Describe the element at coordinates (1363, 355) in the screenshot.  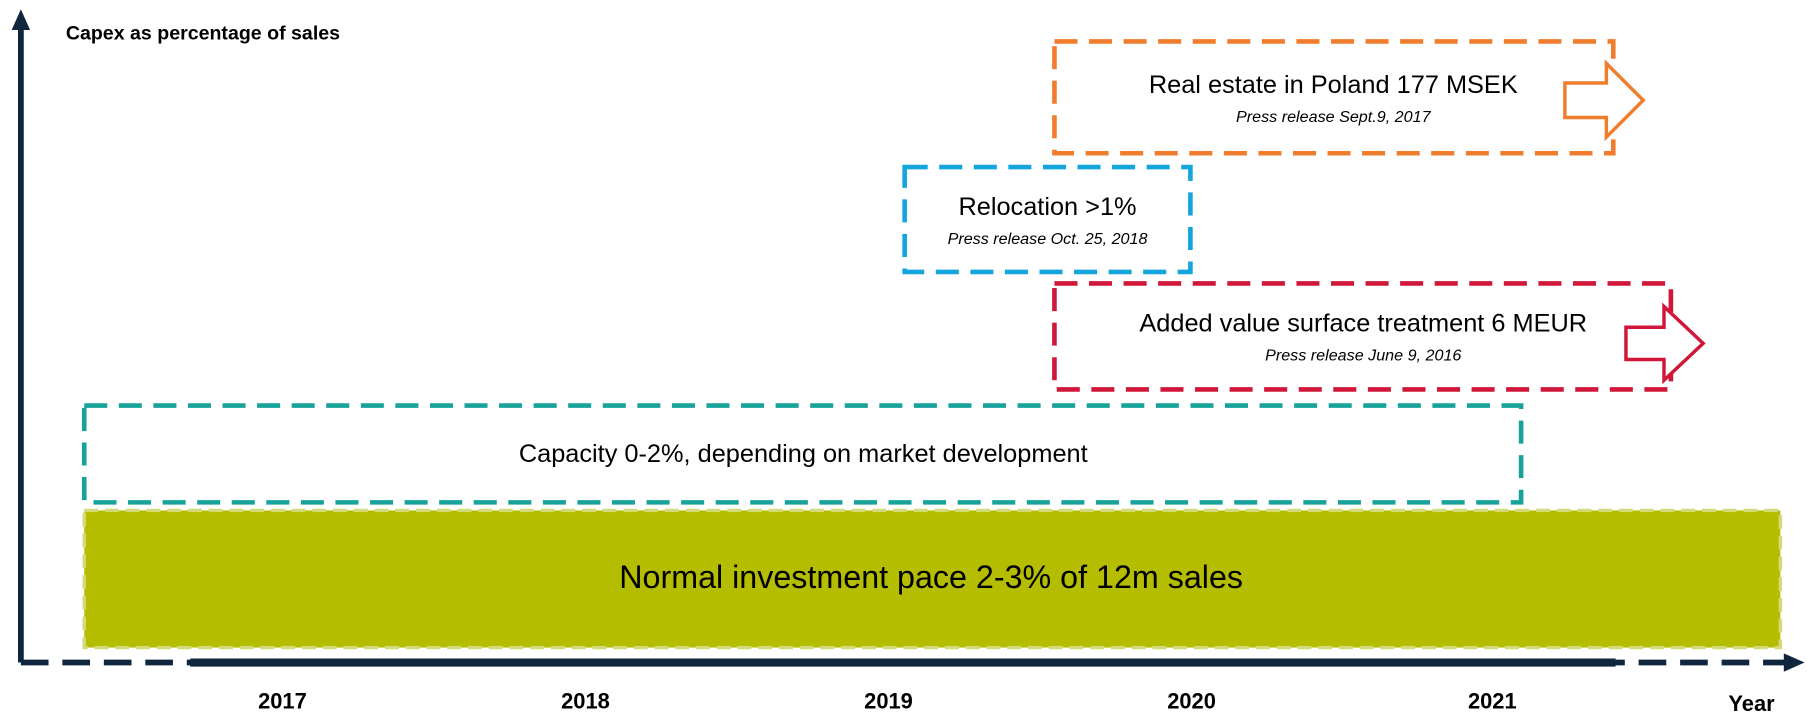
I see `box-subtitle: Press release June 9, 2016` at that location.